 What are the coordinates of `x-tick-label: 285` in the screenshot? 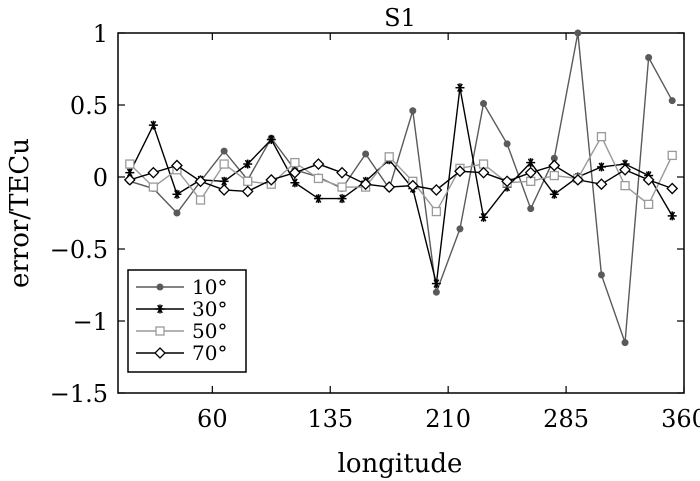 It's located at (566, 419).